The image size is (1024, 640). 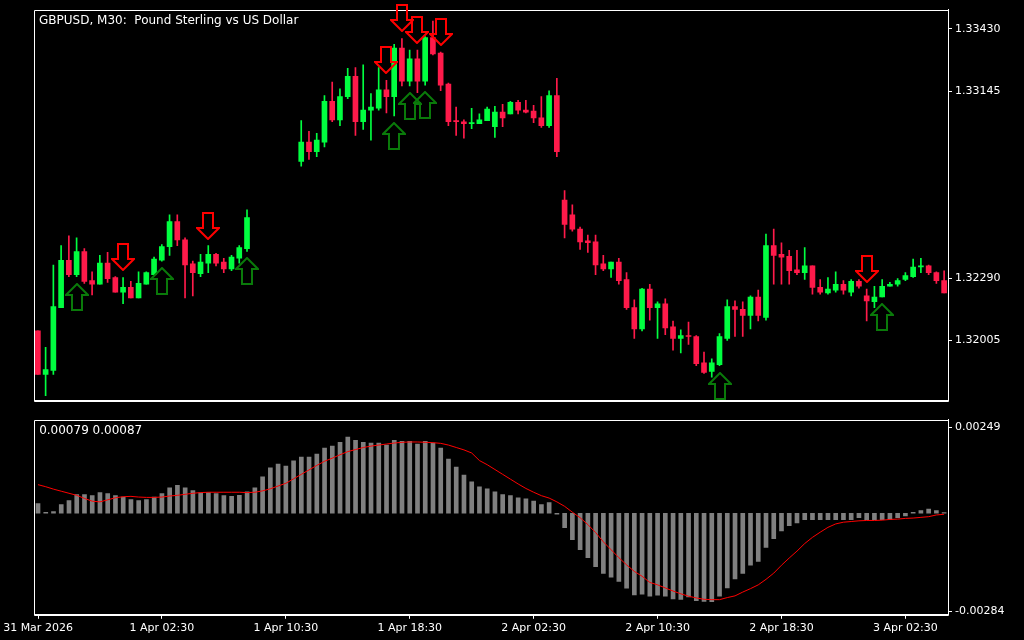 What do you see at coordinates (978, 427) in the screenshot?
I see `y-tick-label: 0.00249` at bounding box center [978, 427].